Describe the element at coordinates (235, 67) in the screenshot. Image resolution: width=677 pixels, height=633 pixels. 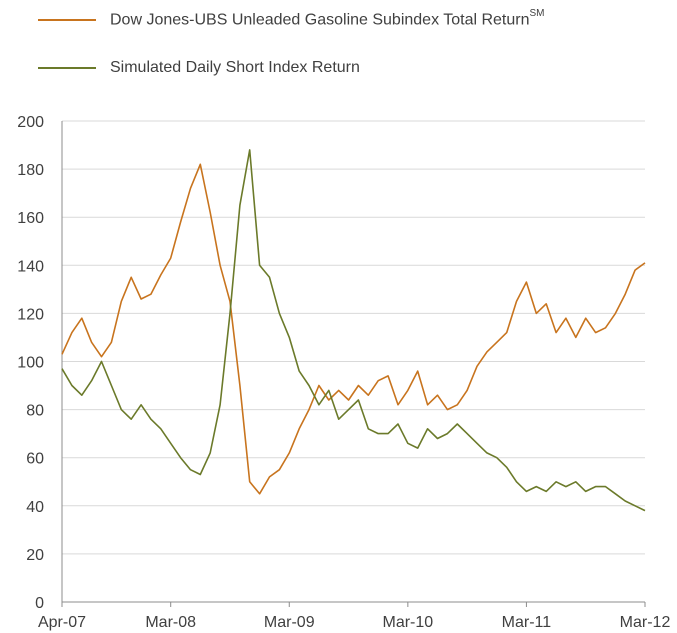
I see `legend-label-short: Simulated Daily Short Index Return` at that location.